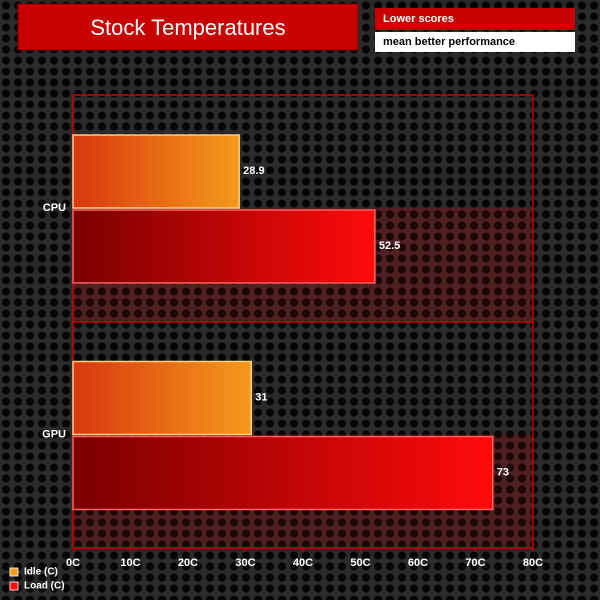 The height and width of the screenshot is (600, 600). Describe the element at coordinates (503, 472) in the screenshot. I see `value-label: 73` at that location.